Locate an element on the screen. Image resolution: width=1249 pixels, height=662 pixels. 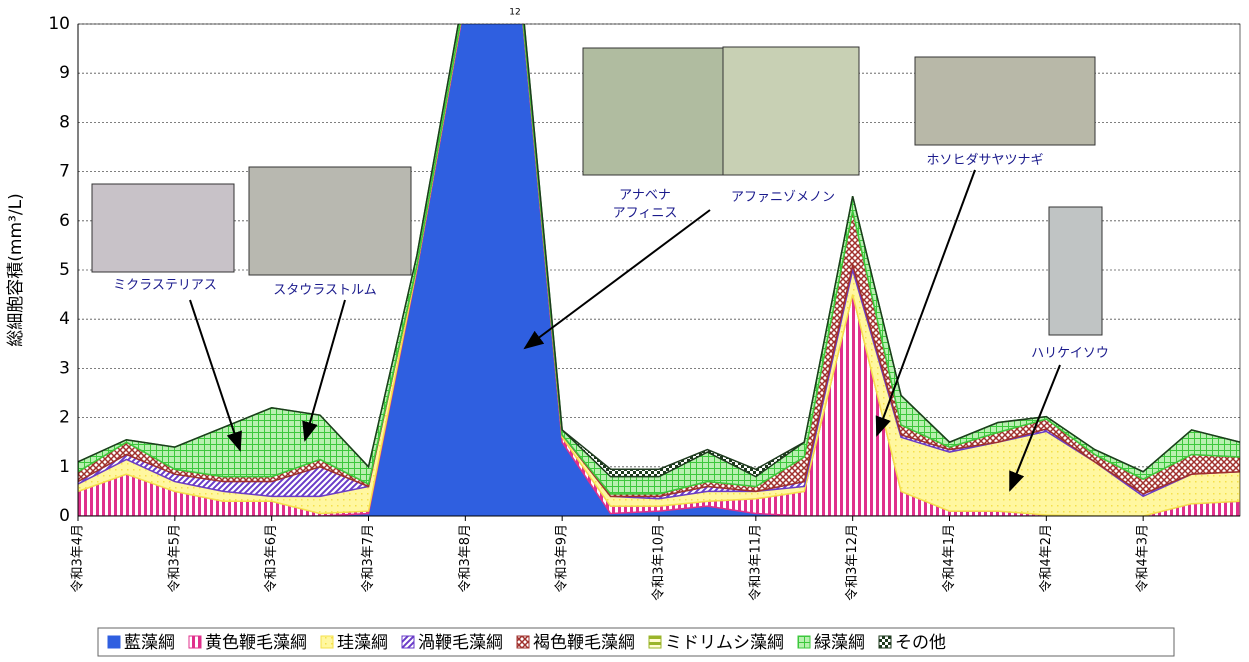
y-axis-label: 総細胞容積(mm³/L) is located at coordinates (16, 269).